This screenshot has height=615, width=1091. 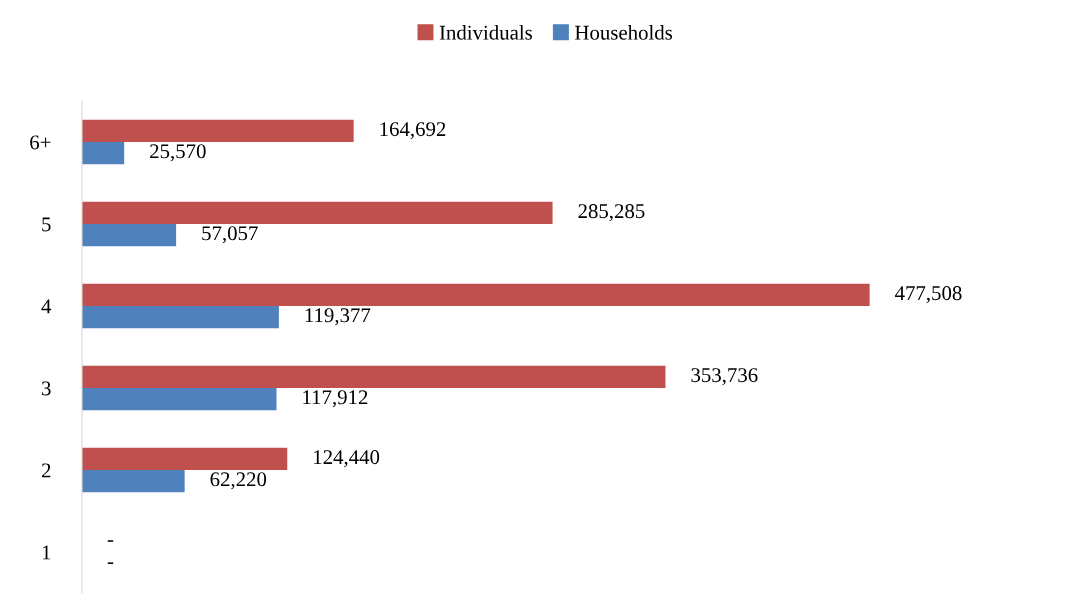 What do you see at coordinates (724, 377) in the screenshot?
I see `data-label: 353,736` at bounding box center [724, 377].